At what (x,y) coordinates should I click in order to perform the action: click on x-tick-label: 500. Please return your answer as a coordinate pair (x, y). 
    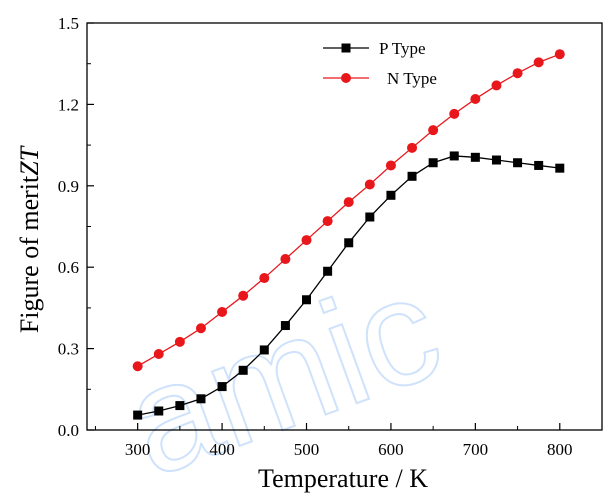
    Looking at the image, I should click on (307, 449).